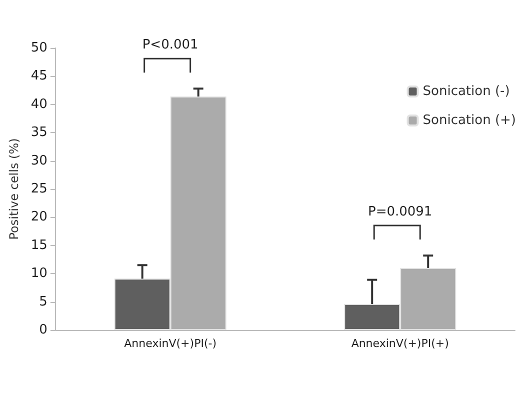  Describe the element at coordinates (14, 189) in the screenshot. I see `y-axis-title: Positive cells (%)` at that location.